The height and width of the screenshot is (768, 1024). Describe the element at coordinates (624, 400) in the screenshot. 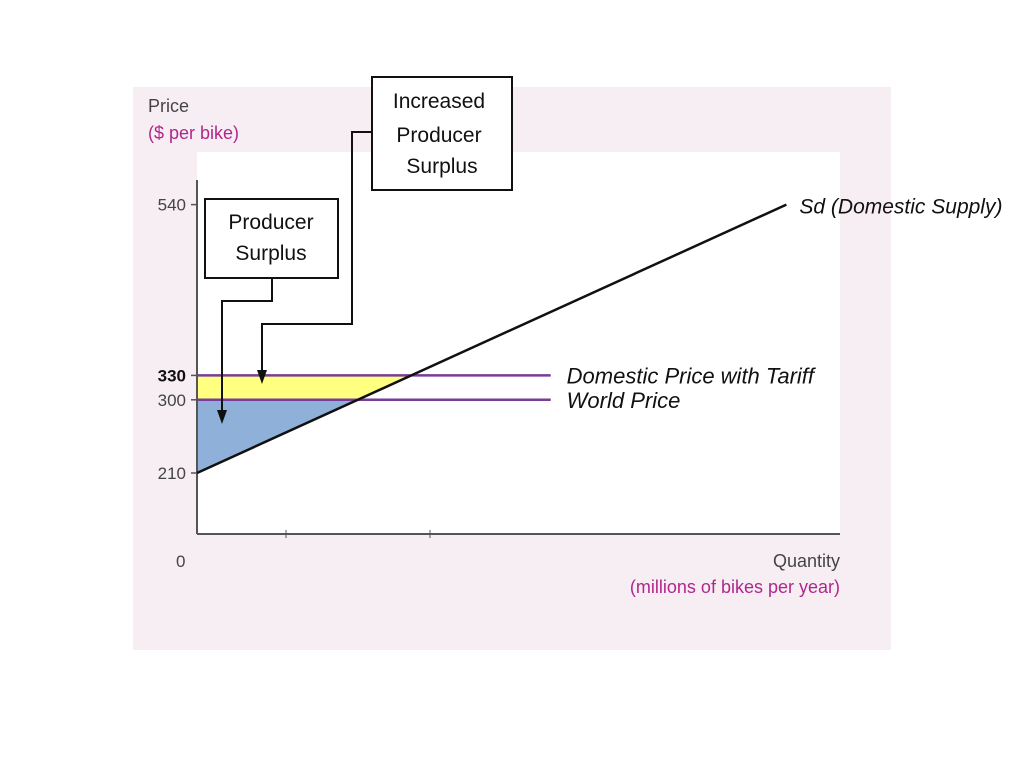

I see `world-price-label: World Price` at that location.